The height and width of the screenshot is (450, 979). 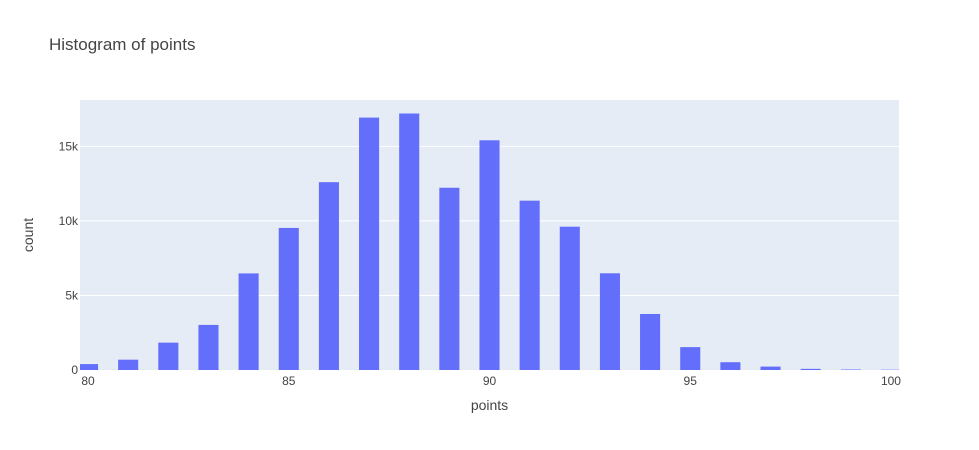 What do you see at coordinates (69, 146) in the screenshot?
I see `y-tick-label: 15k` at bounding box center [69, 146].